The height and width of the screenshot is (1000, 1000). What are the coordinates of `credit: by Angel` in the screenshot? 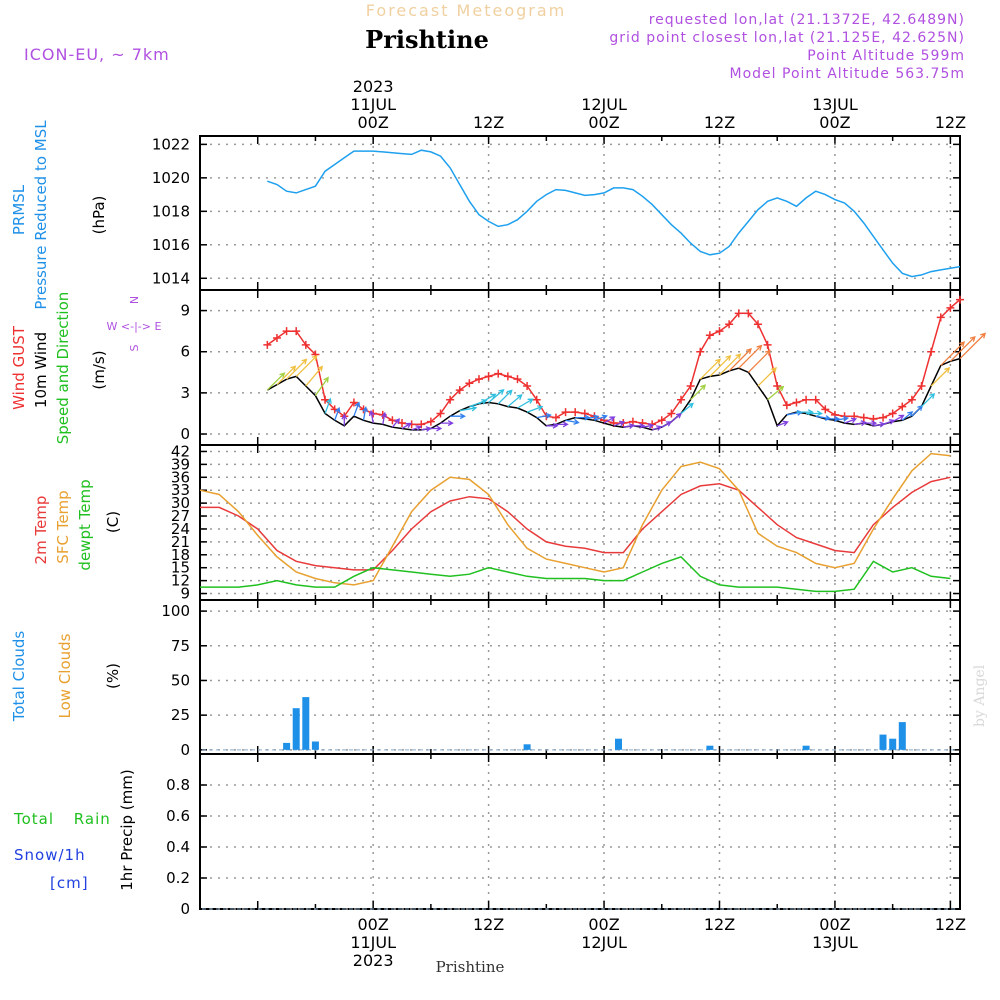 It's located at (980, 695).